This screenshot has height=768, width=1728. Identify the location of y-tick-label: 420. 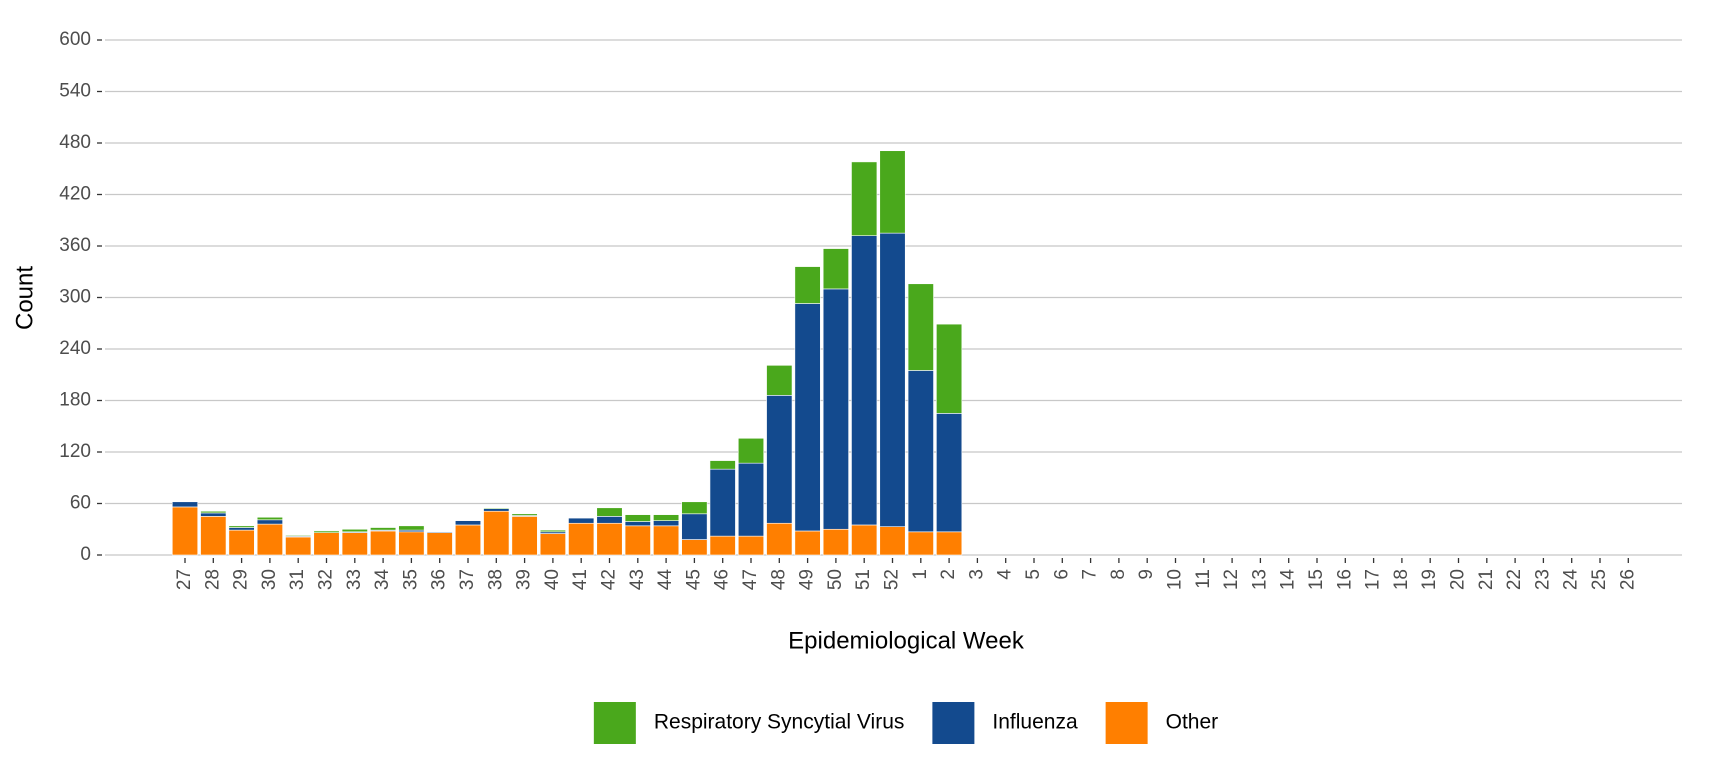
(75, 194).